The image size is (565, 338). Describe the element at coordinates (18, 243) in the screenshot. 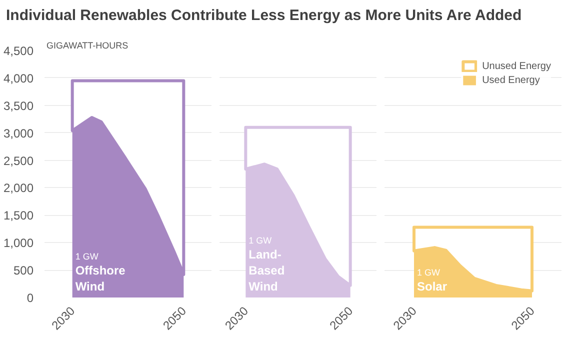

I see `y-tick-label: 1,000` at that location.